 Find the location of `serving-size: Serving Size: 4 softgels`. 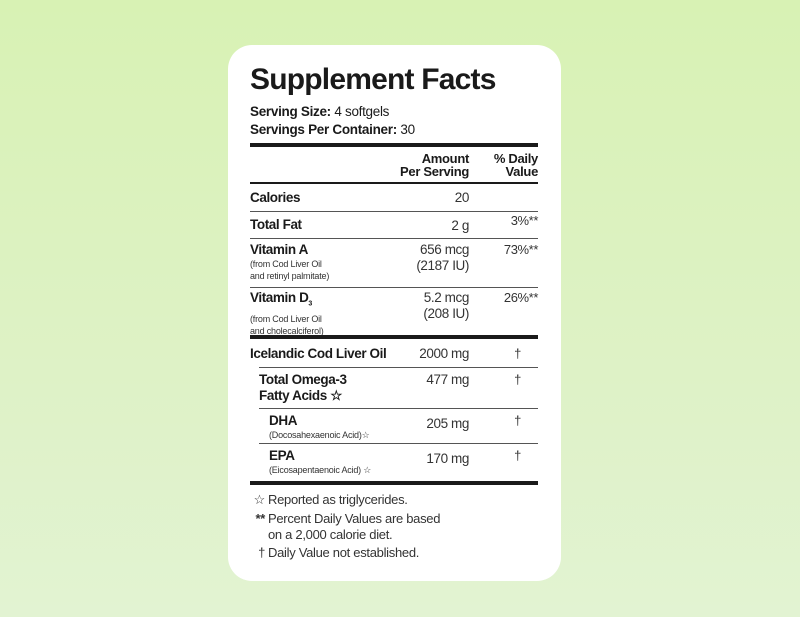

serving-size: Serving Size: 4 softgels is located at coordinates (320, 111).